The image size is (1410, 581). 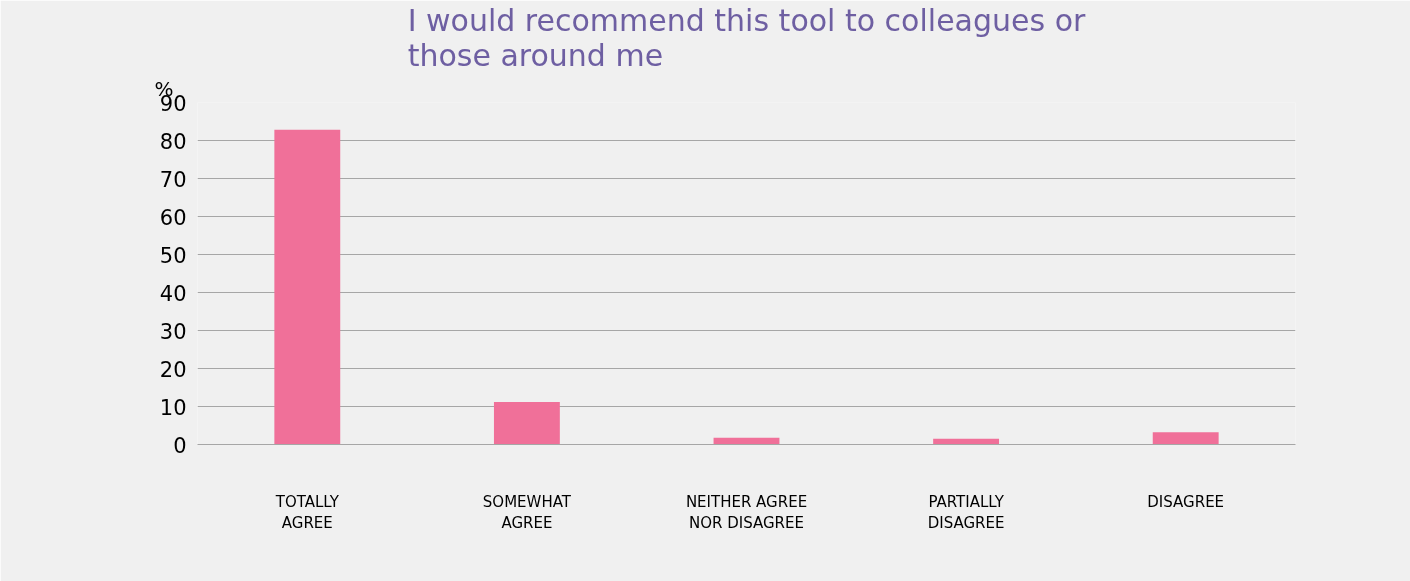 I want to click on y-tick-label: 0, so click(x=180, y=445).